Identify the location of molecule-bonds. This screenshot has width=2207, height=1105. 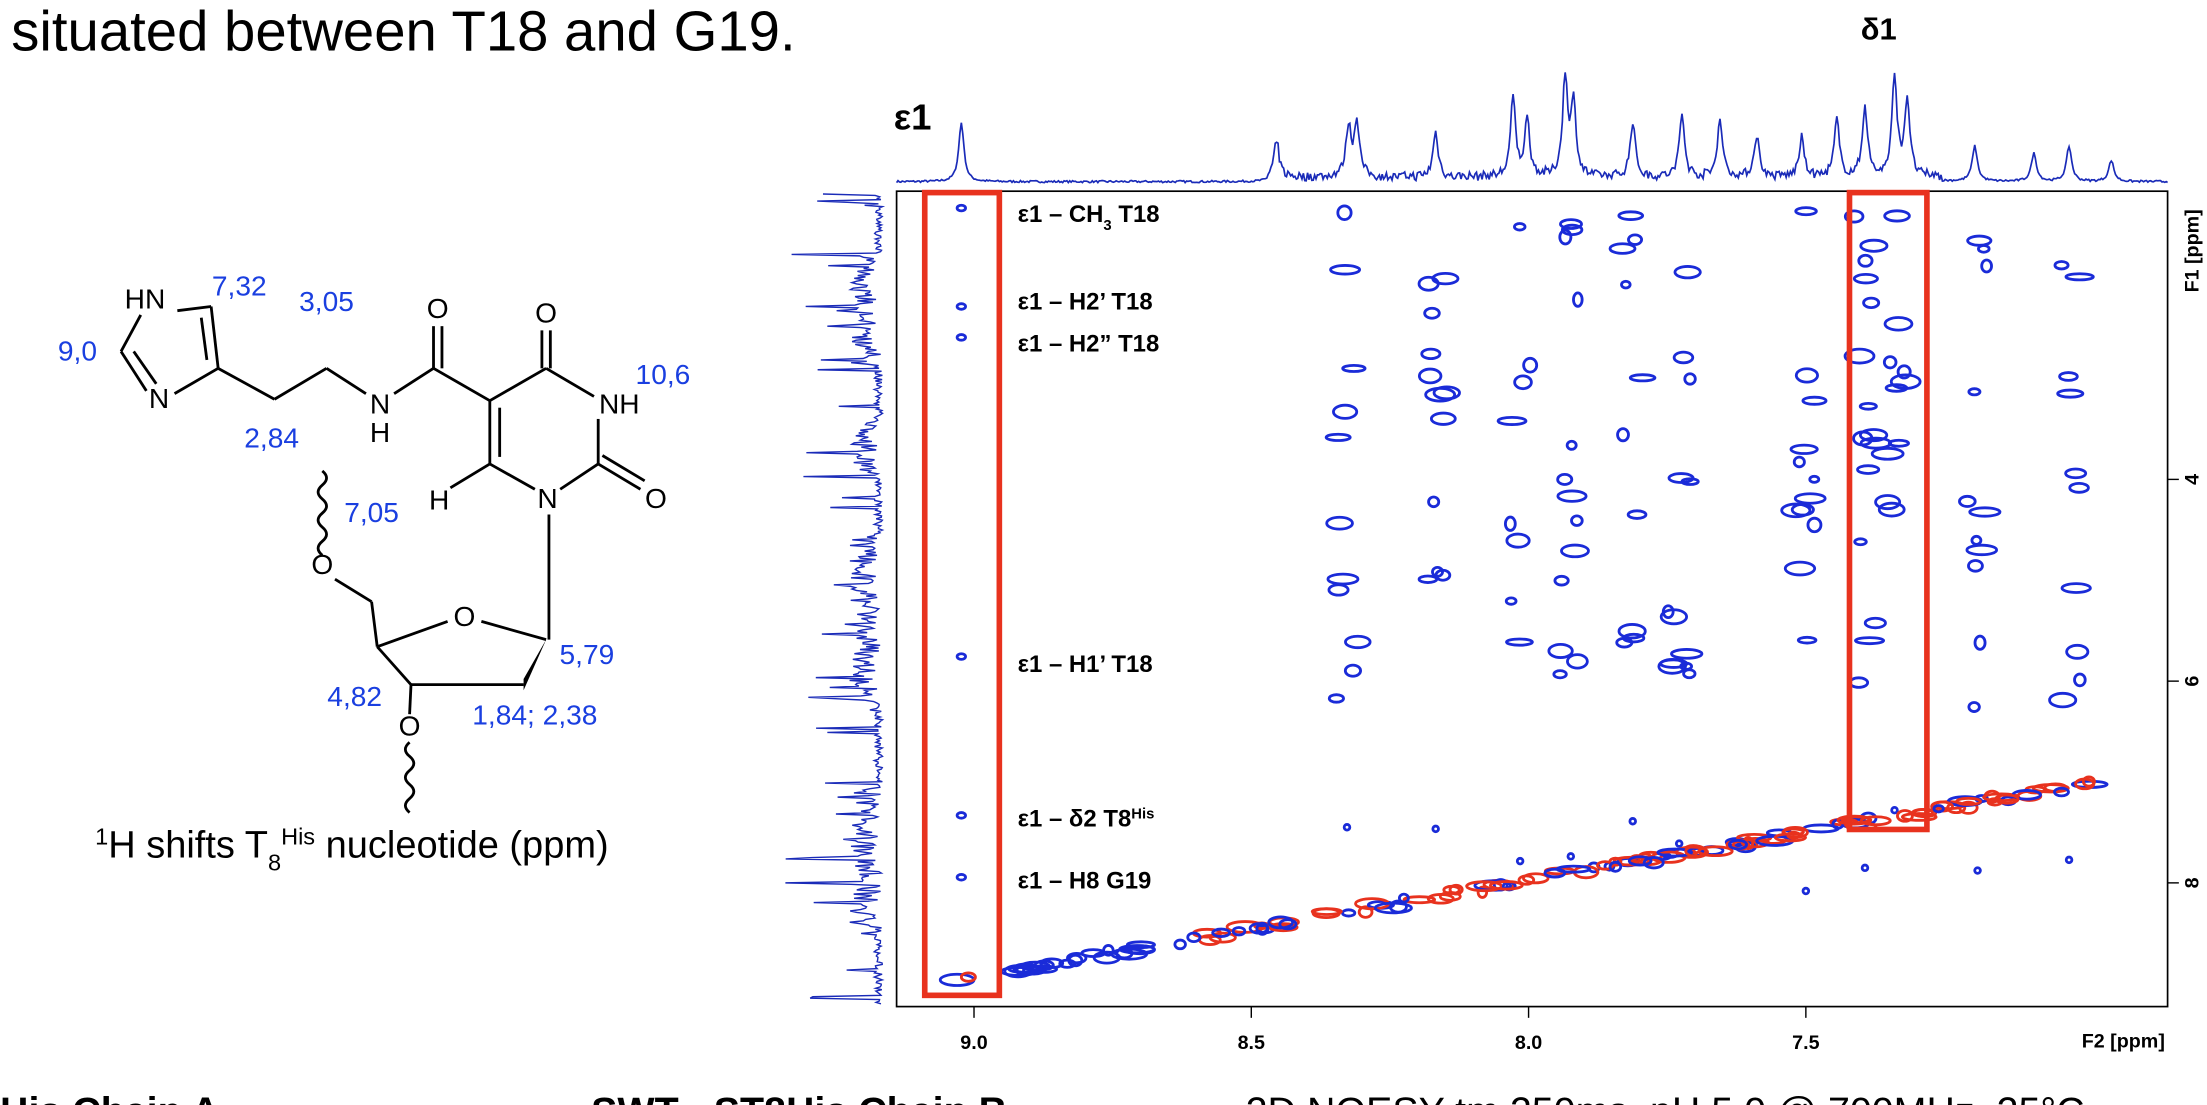
(382, 559).